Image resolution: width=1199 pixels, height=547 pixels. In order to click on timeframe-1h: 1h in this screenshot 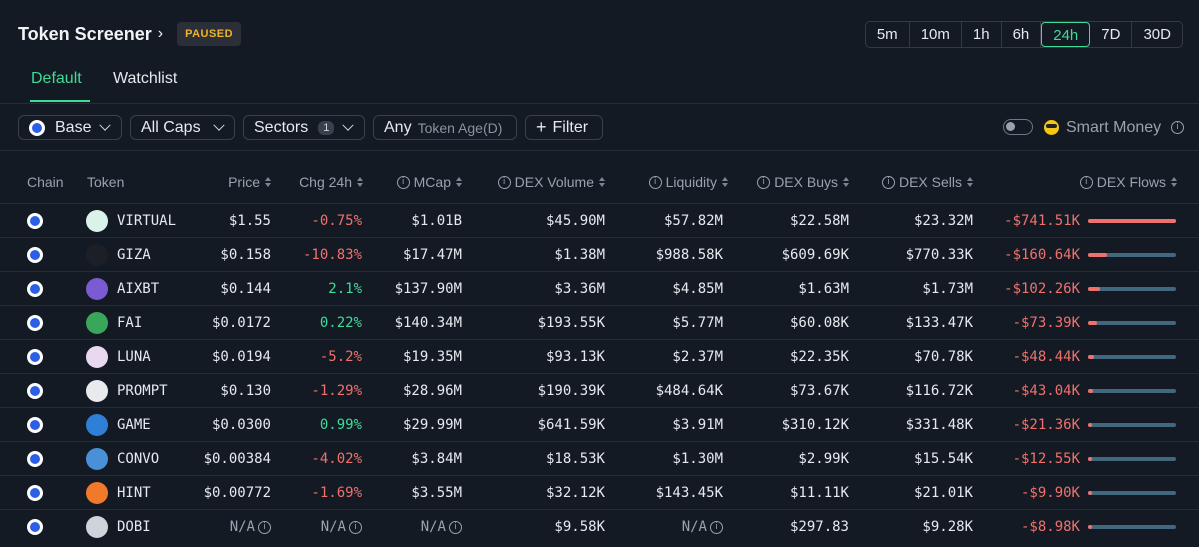, I will do `click(982, 34)`.